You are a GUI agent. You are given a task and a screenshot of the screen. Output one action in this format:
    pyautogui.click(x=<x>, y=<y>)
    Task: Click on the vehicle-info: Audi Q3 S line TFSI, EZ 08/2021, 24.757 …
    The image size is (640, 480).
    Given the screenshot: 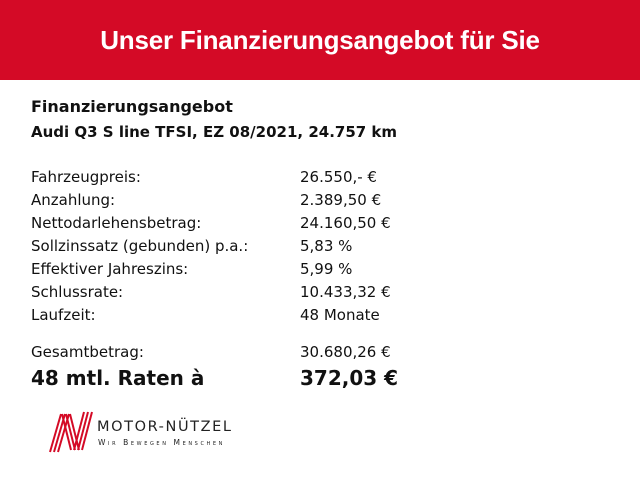 What is the action you would take?
    pyautogui.click(x=214, y=132)
    